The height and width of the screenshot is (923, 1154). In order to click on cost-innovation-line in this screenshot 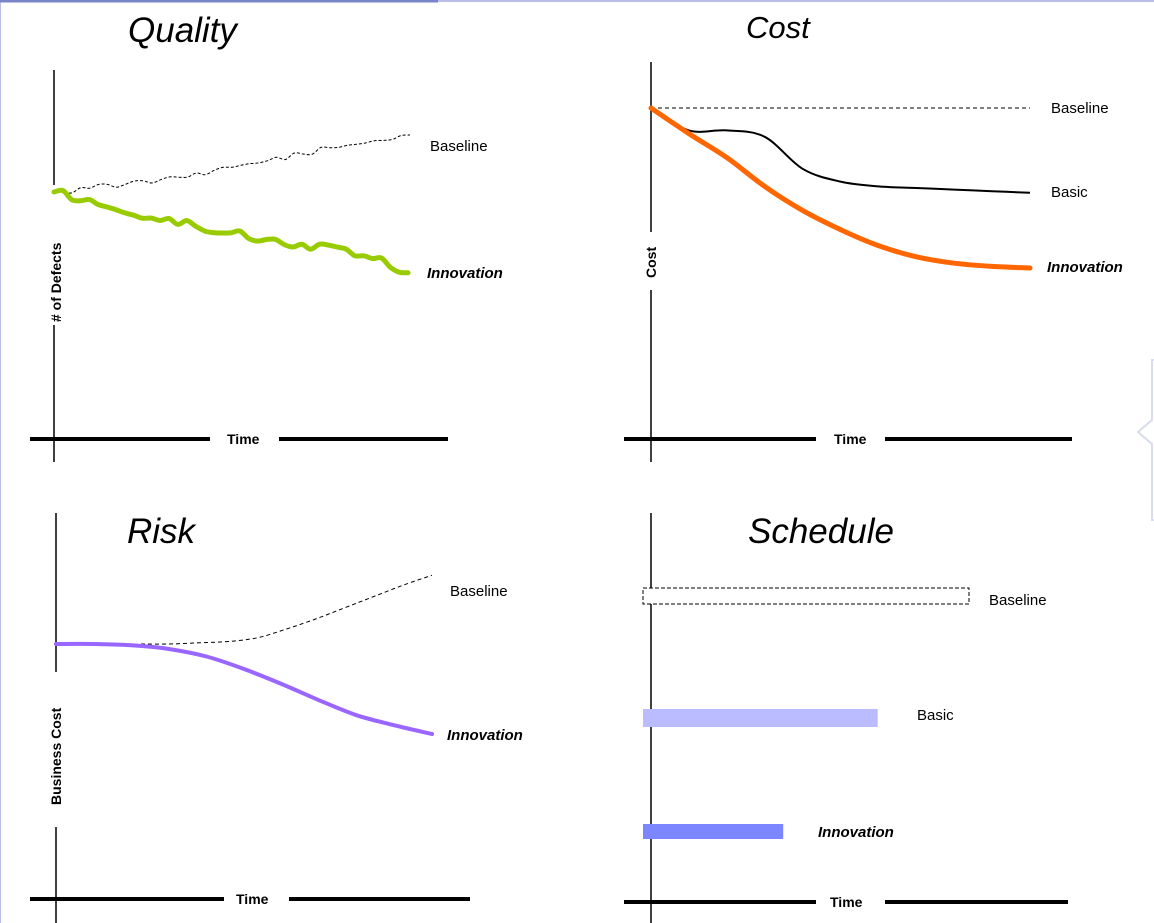, I will do `click(840, 188)`.